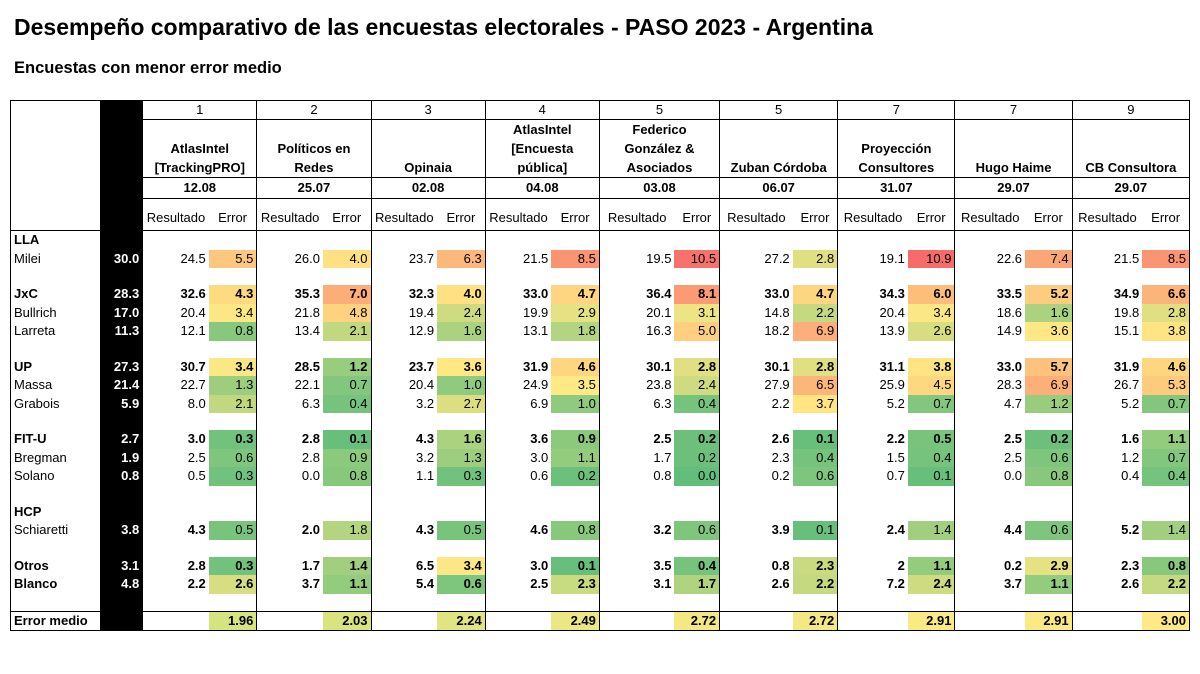 The height and width of the screenshot is (674, 1200). What do you see at coordinates (175, 312) in the screenshot?
I see `poll-result: 20.4` at bounding box center [175, 312].